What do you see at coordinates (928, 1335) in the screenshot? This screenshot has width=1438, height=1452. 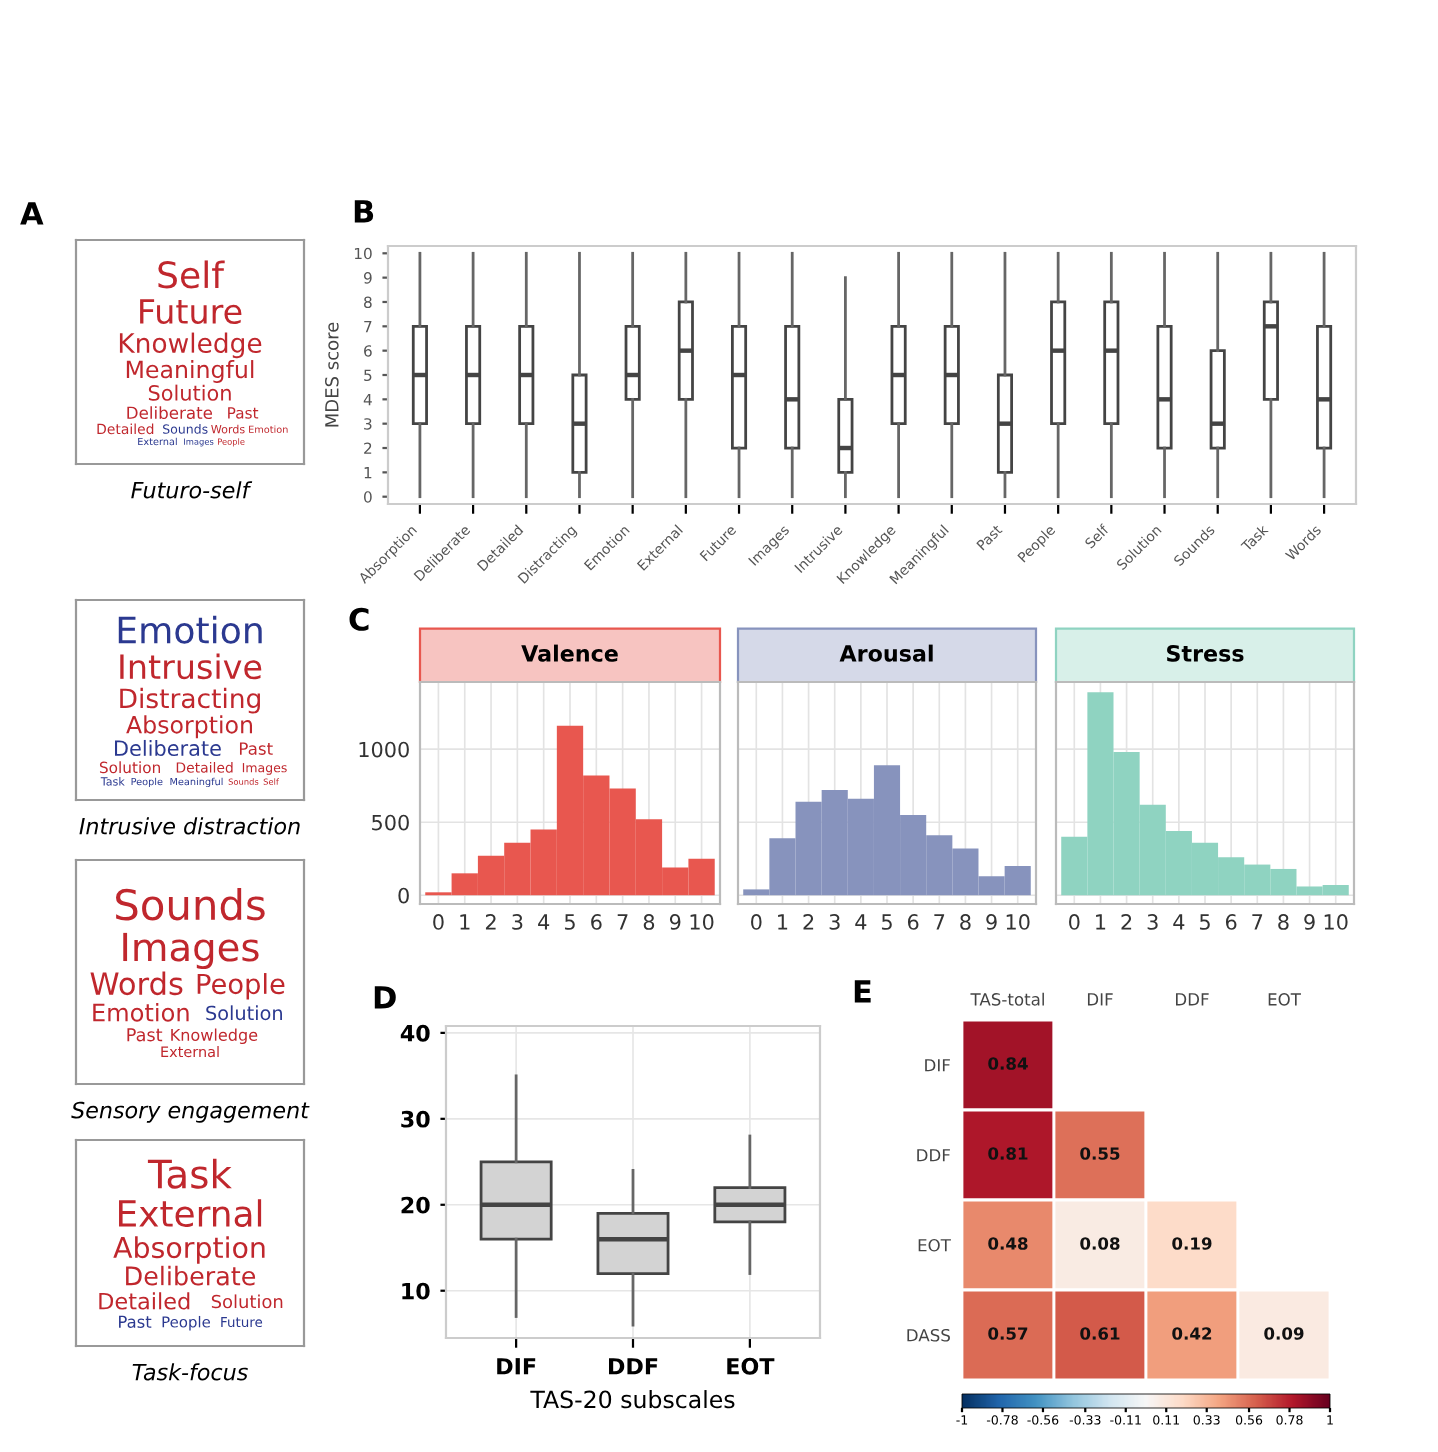 I see `y-tick-label: DASS` at bounding box center [928, 1335].